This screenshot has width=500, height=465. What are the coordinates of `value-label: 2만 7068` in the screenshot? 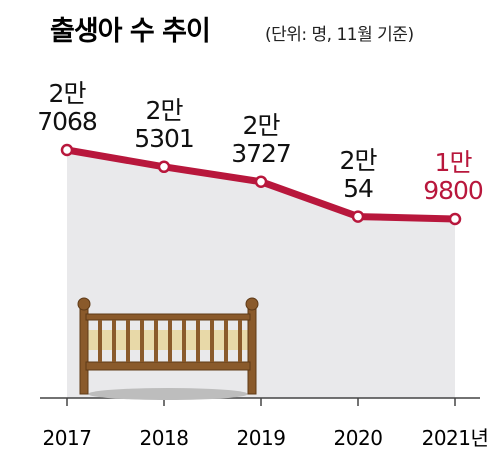 It's located at (67, 107).